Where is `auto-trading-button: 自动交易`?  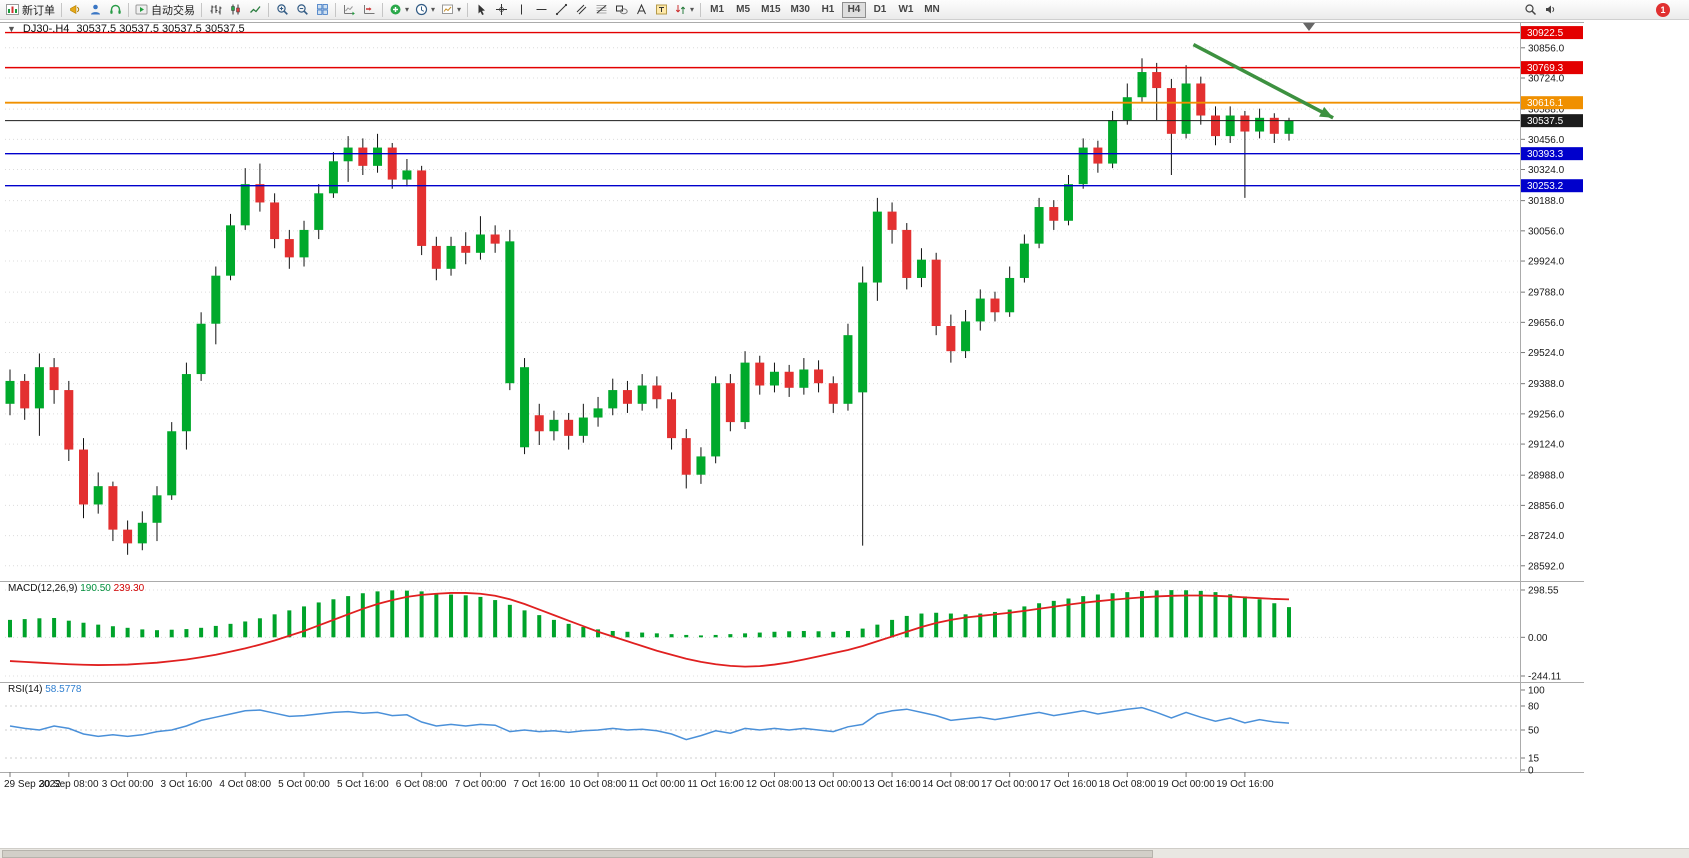 auto-trading-button: 自动交易 is located at coordinates (165, 9).